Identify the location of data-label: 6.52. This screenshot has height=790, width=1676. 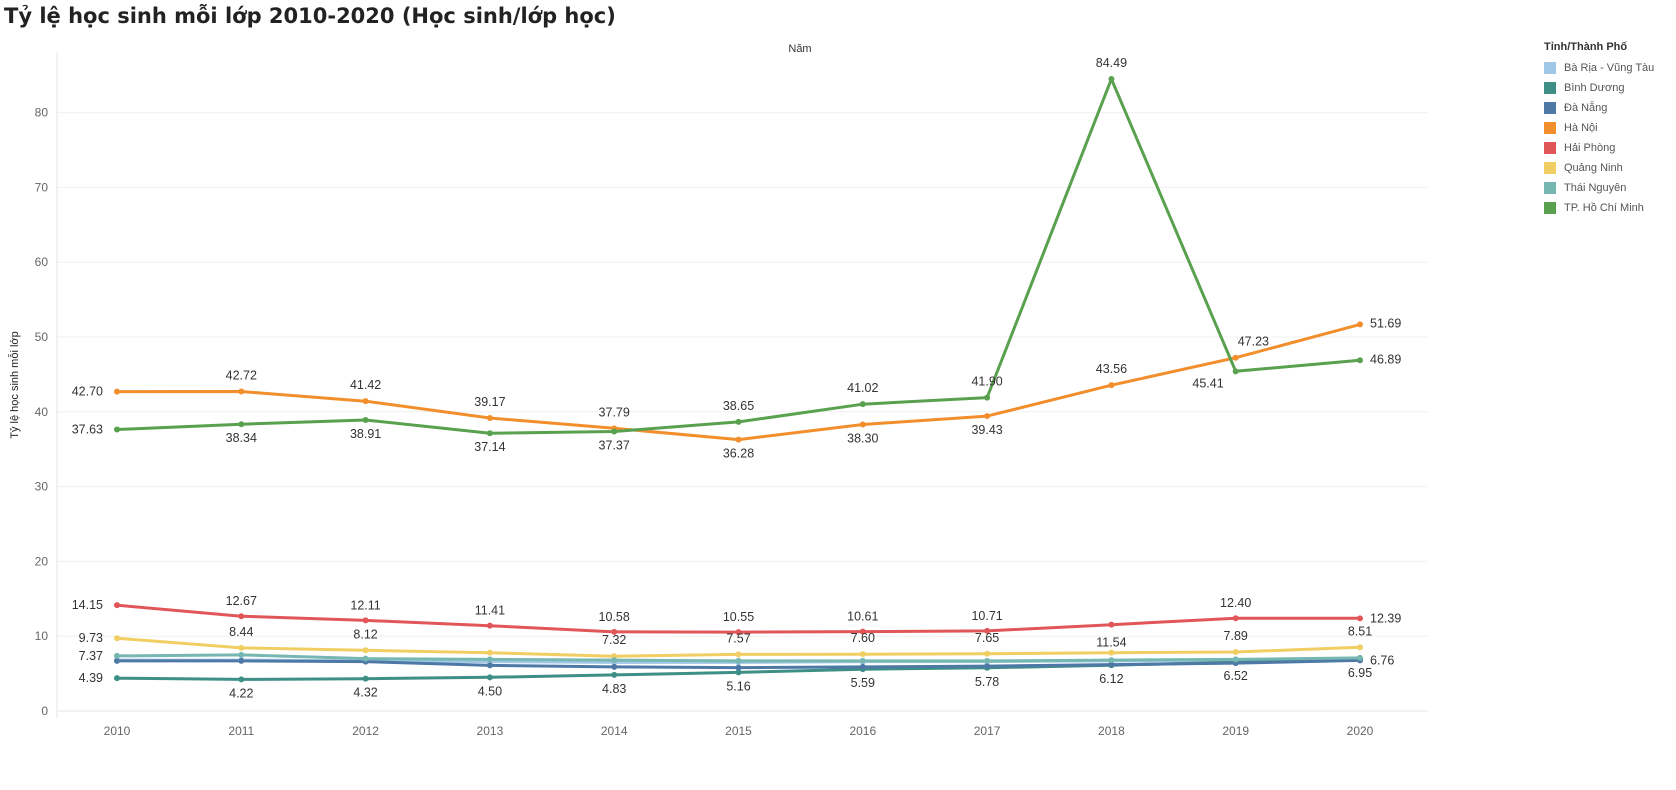
(1236, 676).